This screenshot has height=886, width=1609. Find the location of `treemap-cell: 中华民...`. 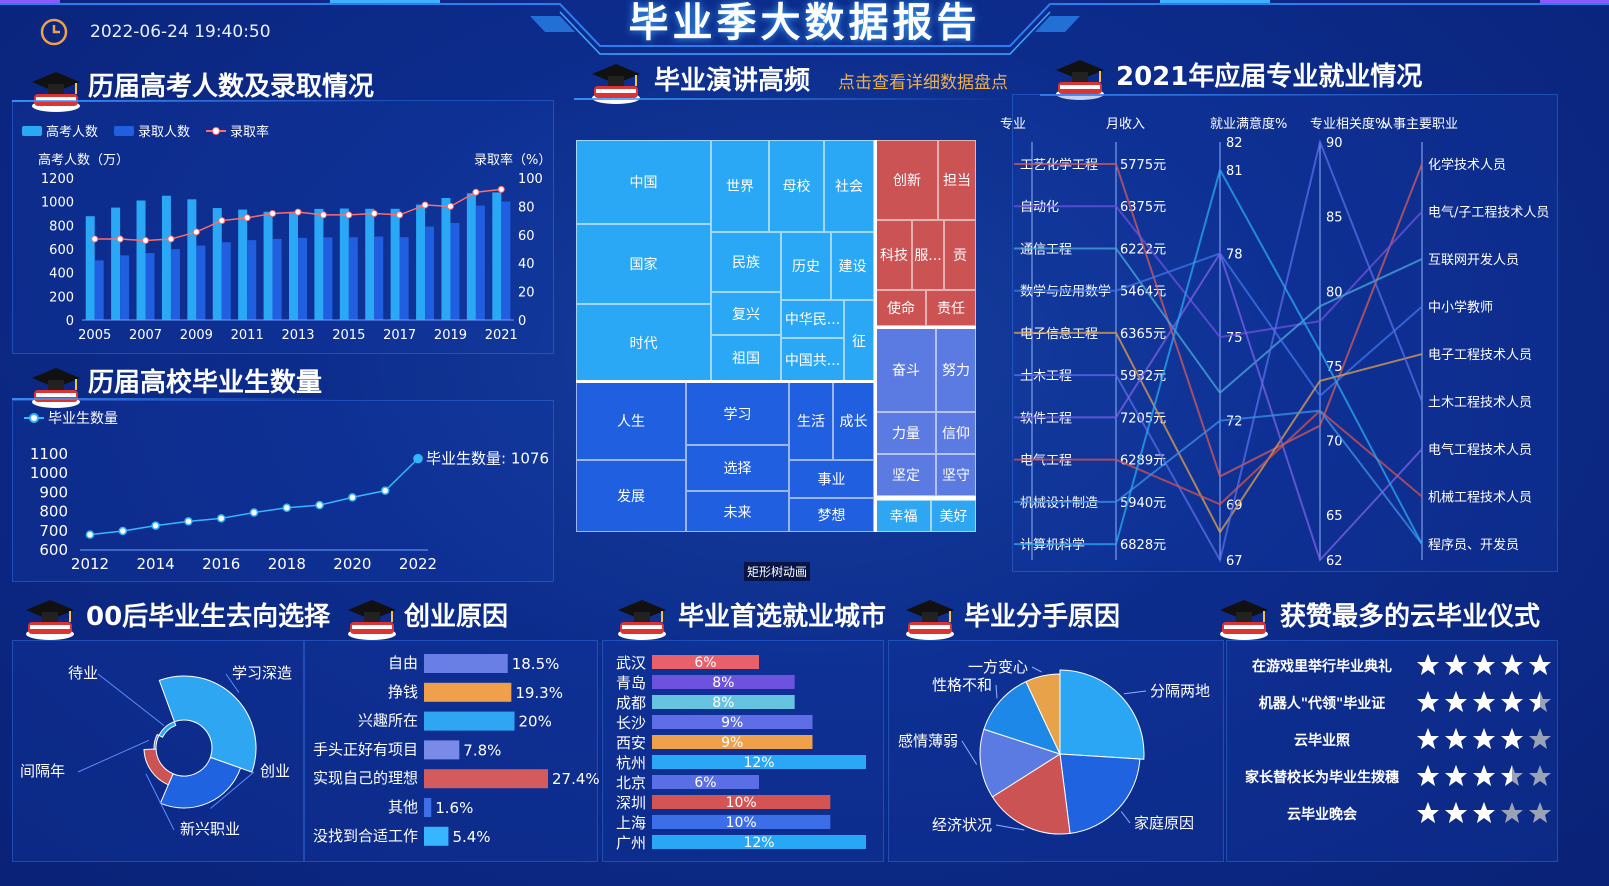

treemap-cell: 中华民... is located at coordinates (812, 319).